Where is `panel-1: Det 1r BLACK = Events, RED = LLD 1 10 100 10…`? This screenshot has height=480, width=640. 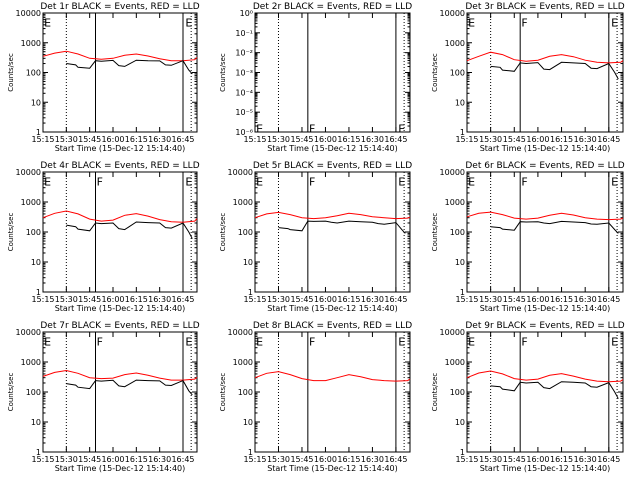
panel-1: Det 1r BLACK = Events, RED = LLD 1 10 100 10… is located at coordinates (103, 77).